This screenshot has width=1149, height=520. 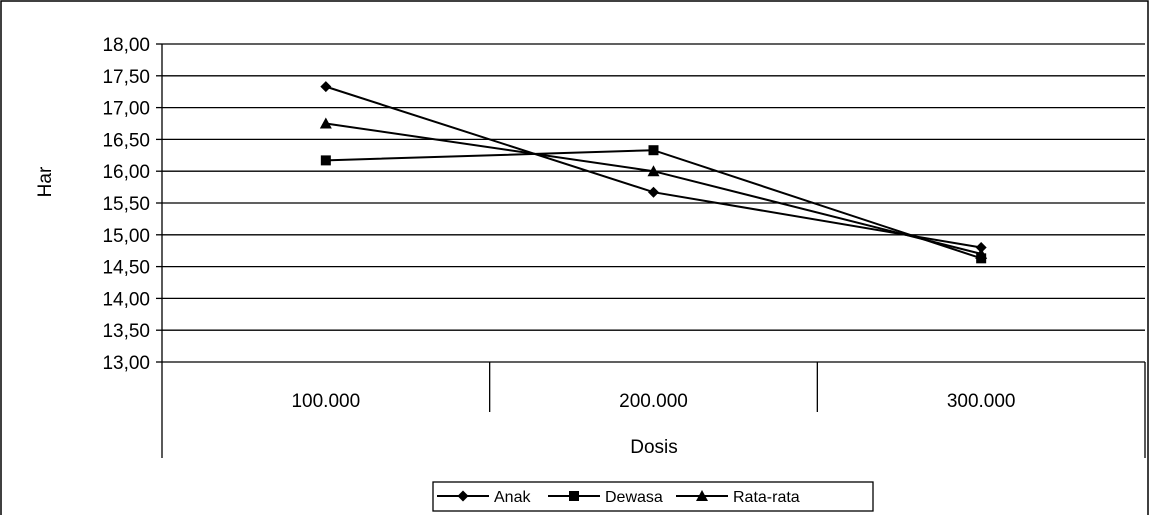 What do you see at coordinates (126, 236) in the screenshot?
I see `y-tick-label: 15,00` at bounding box center [126, 236].